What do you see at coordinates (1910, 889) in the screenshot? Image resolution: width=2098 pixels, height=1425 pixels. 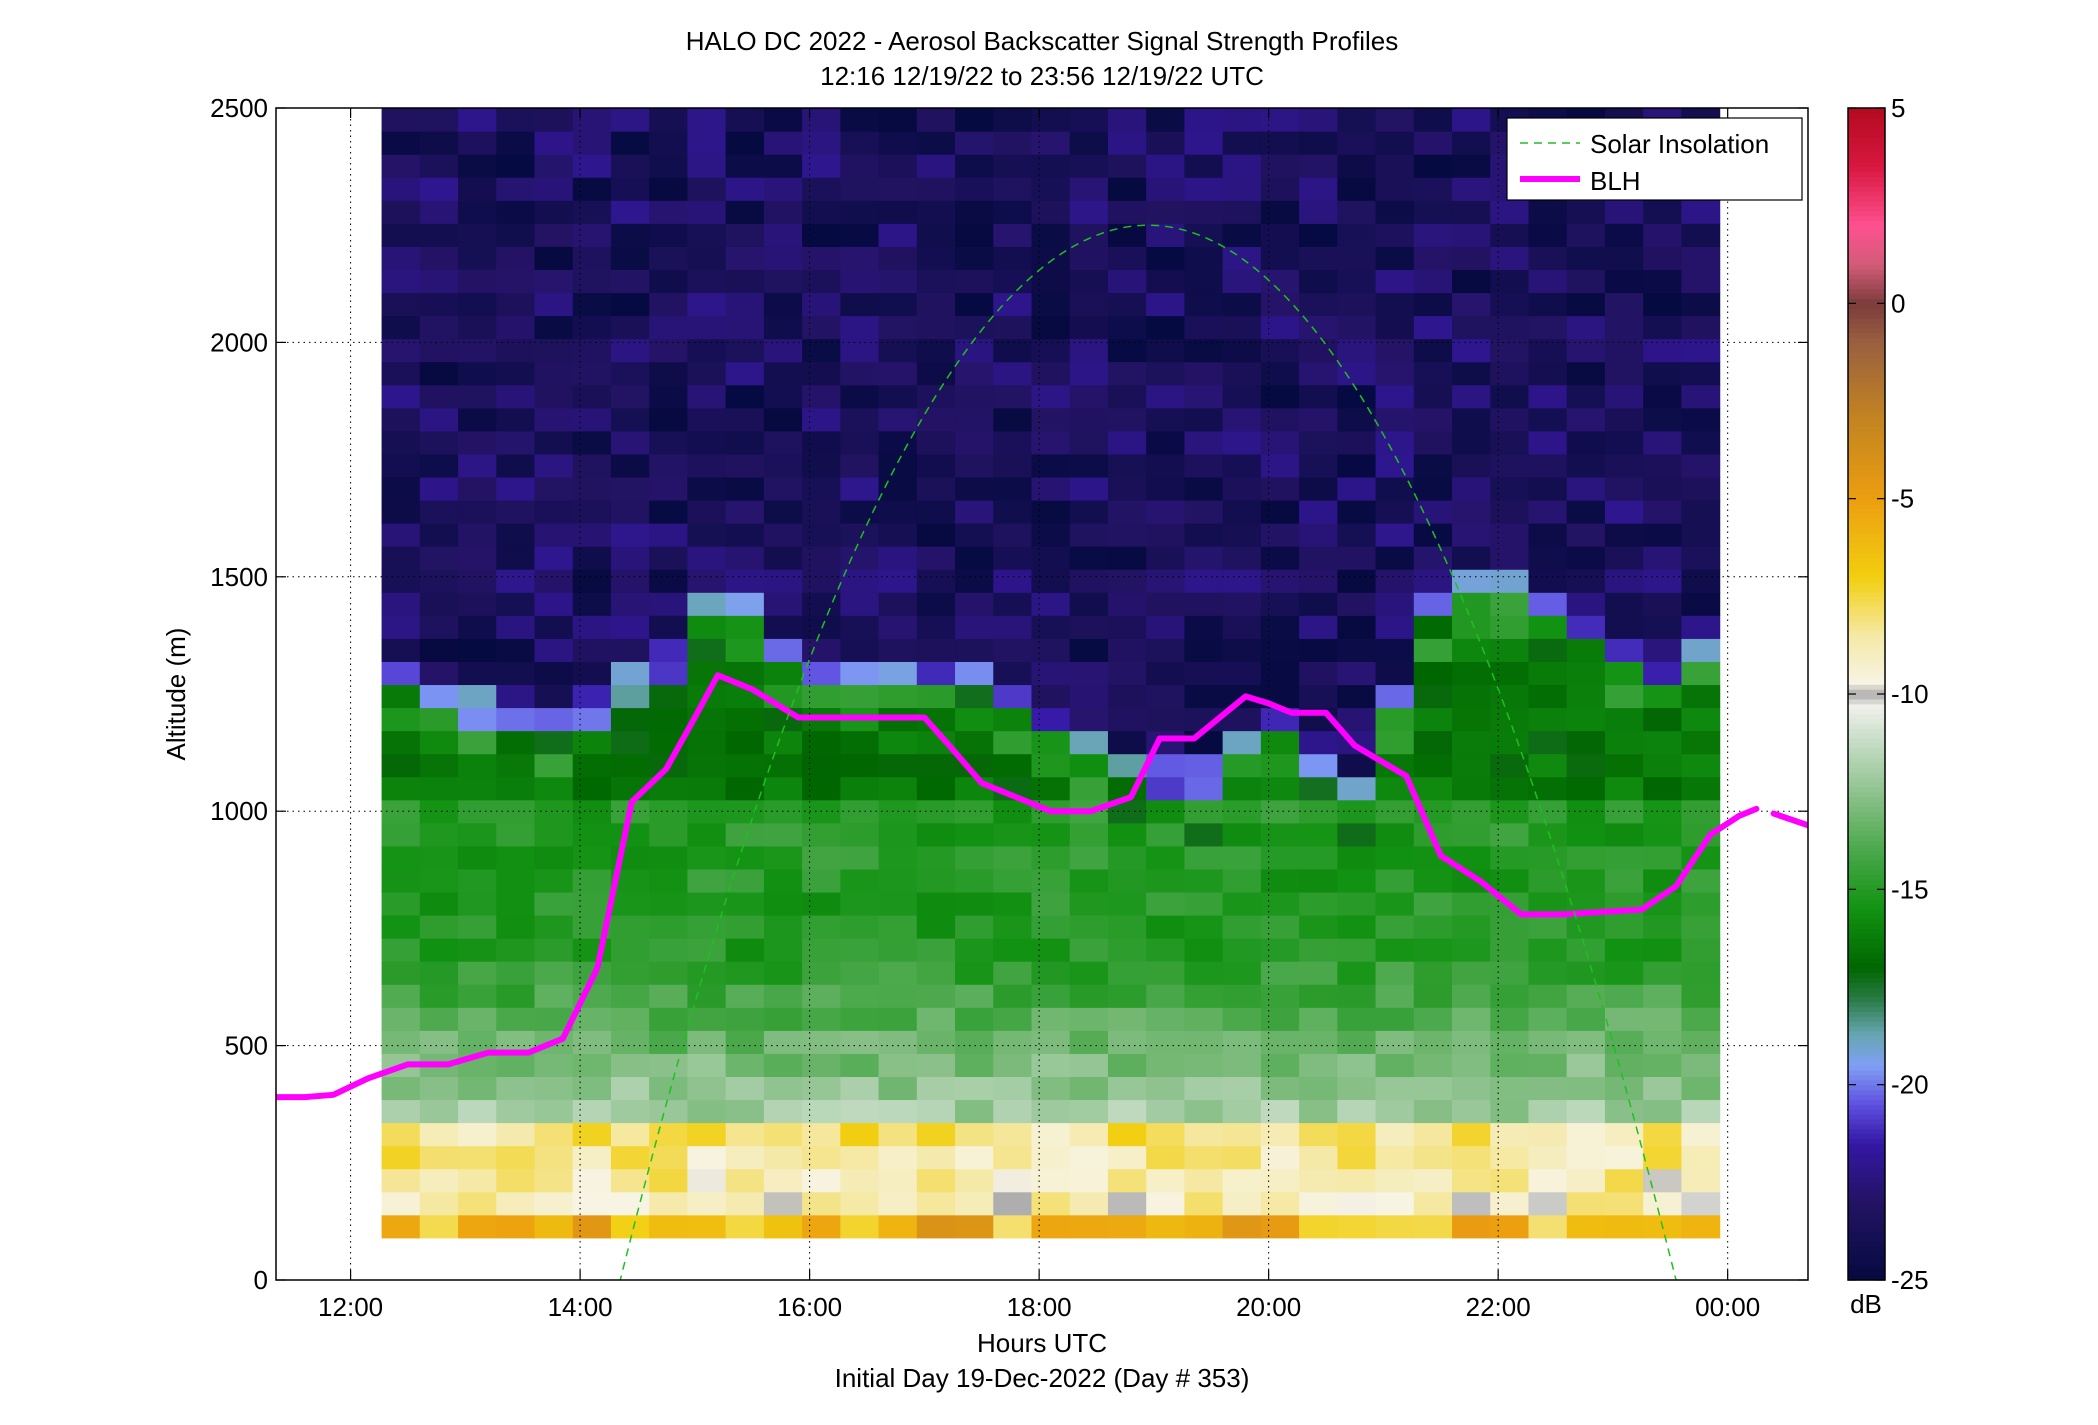 I see `colorbar-tick-label: -15` at bounding box center [1910, 889].